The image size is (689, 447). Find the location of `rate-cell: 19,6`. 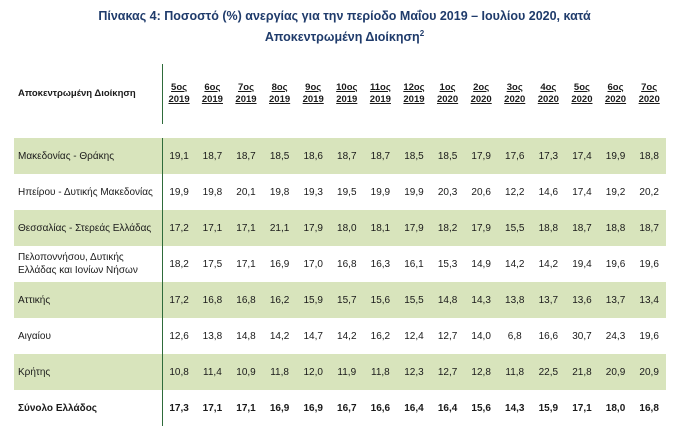

rate-cell: 19,6 is located at coordinates (615, 264).